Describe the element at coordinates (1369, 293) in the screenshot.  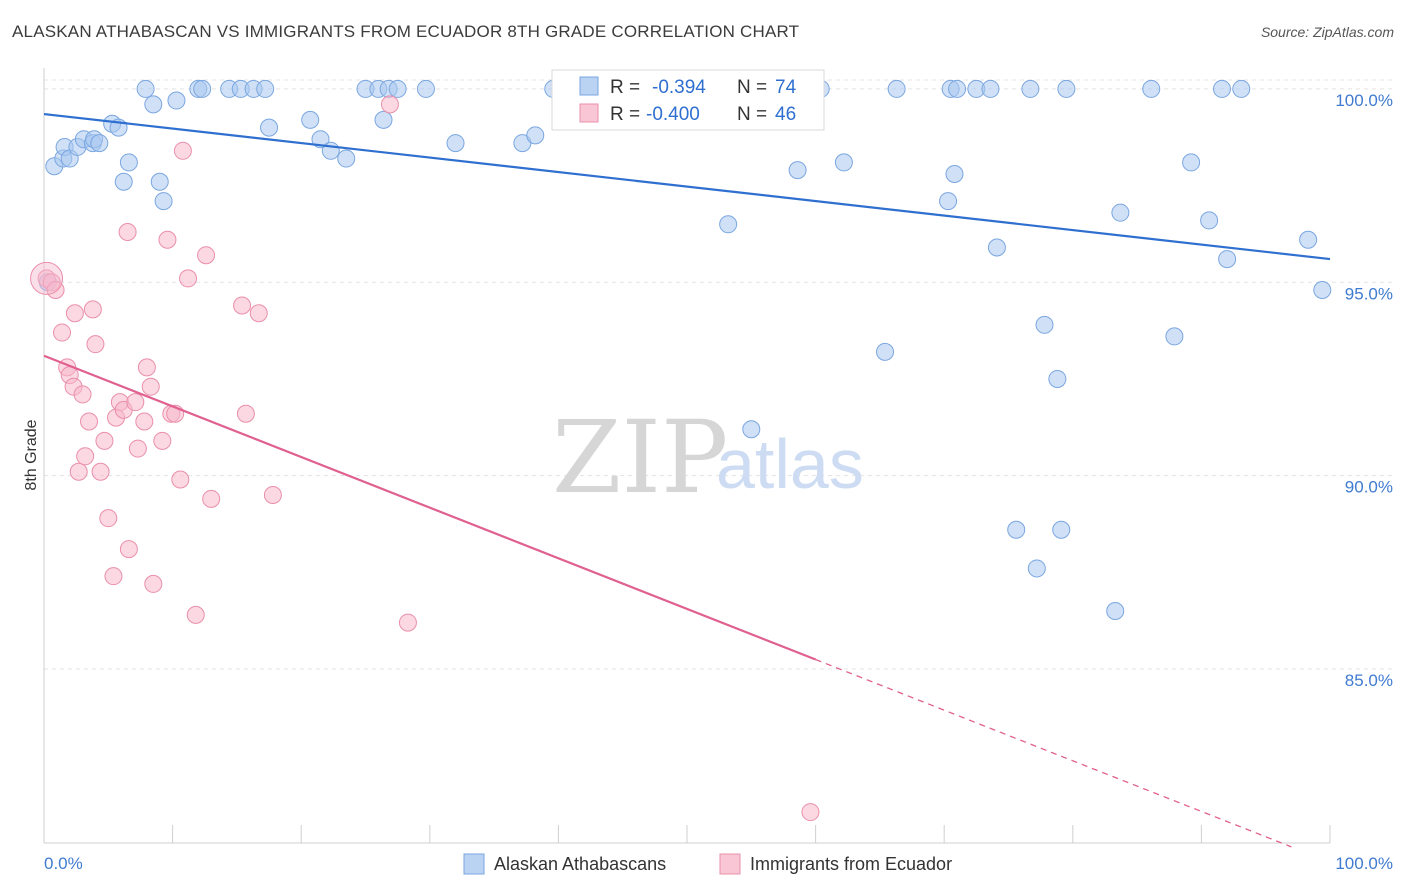
I see `y-tick-label: 95.0%` at that location.